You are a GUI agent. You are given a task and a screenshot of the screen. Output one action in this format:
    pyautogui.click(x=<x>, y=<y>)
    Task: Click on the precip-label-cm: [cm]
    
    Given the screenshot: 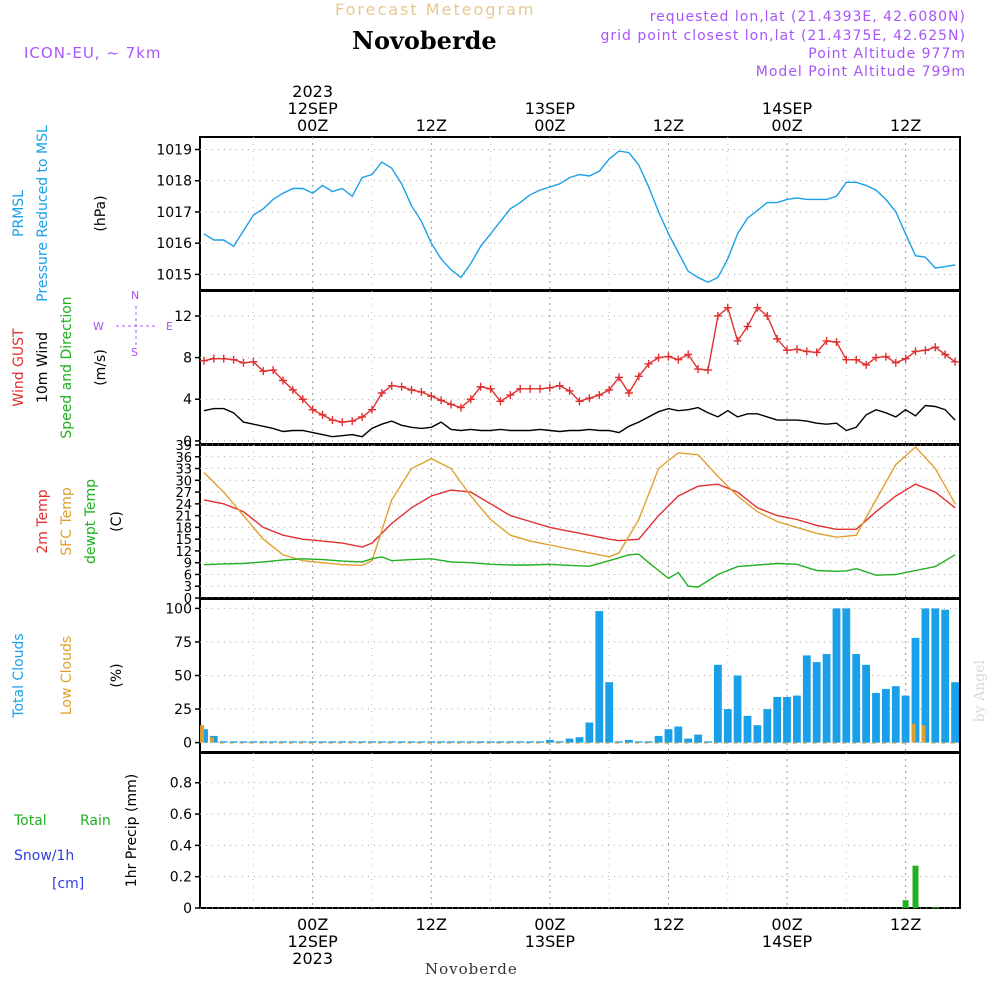 What is the action you would take?
    pyautogui.click(x=68, y=884)
    